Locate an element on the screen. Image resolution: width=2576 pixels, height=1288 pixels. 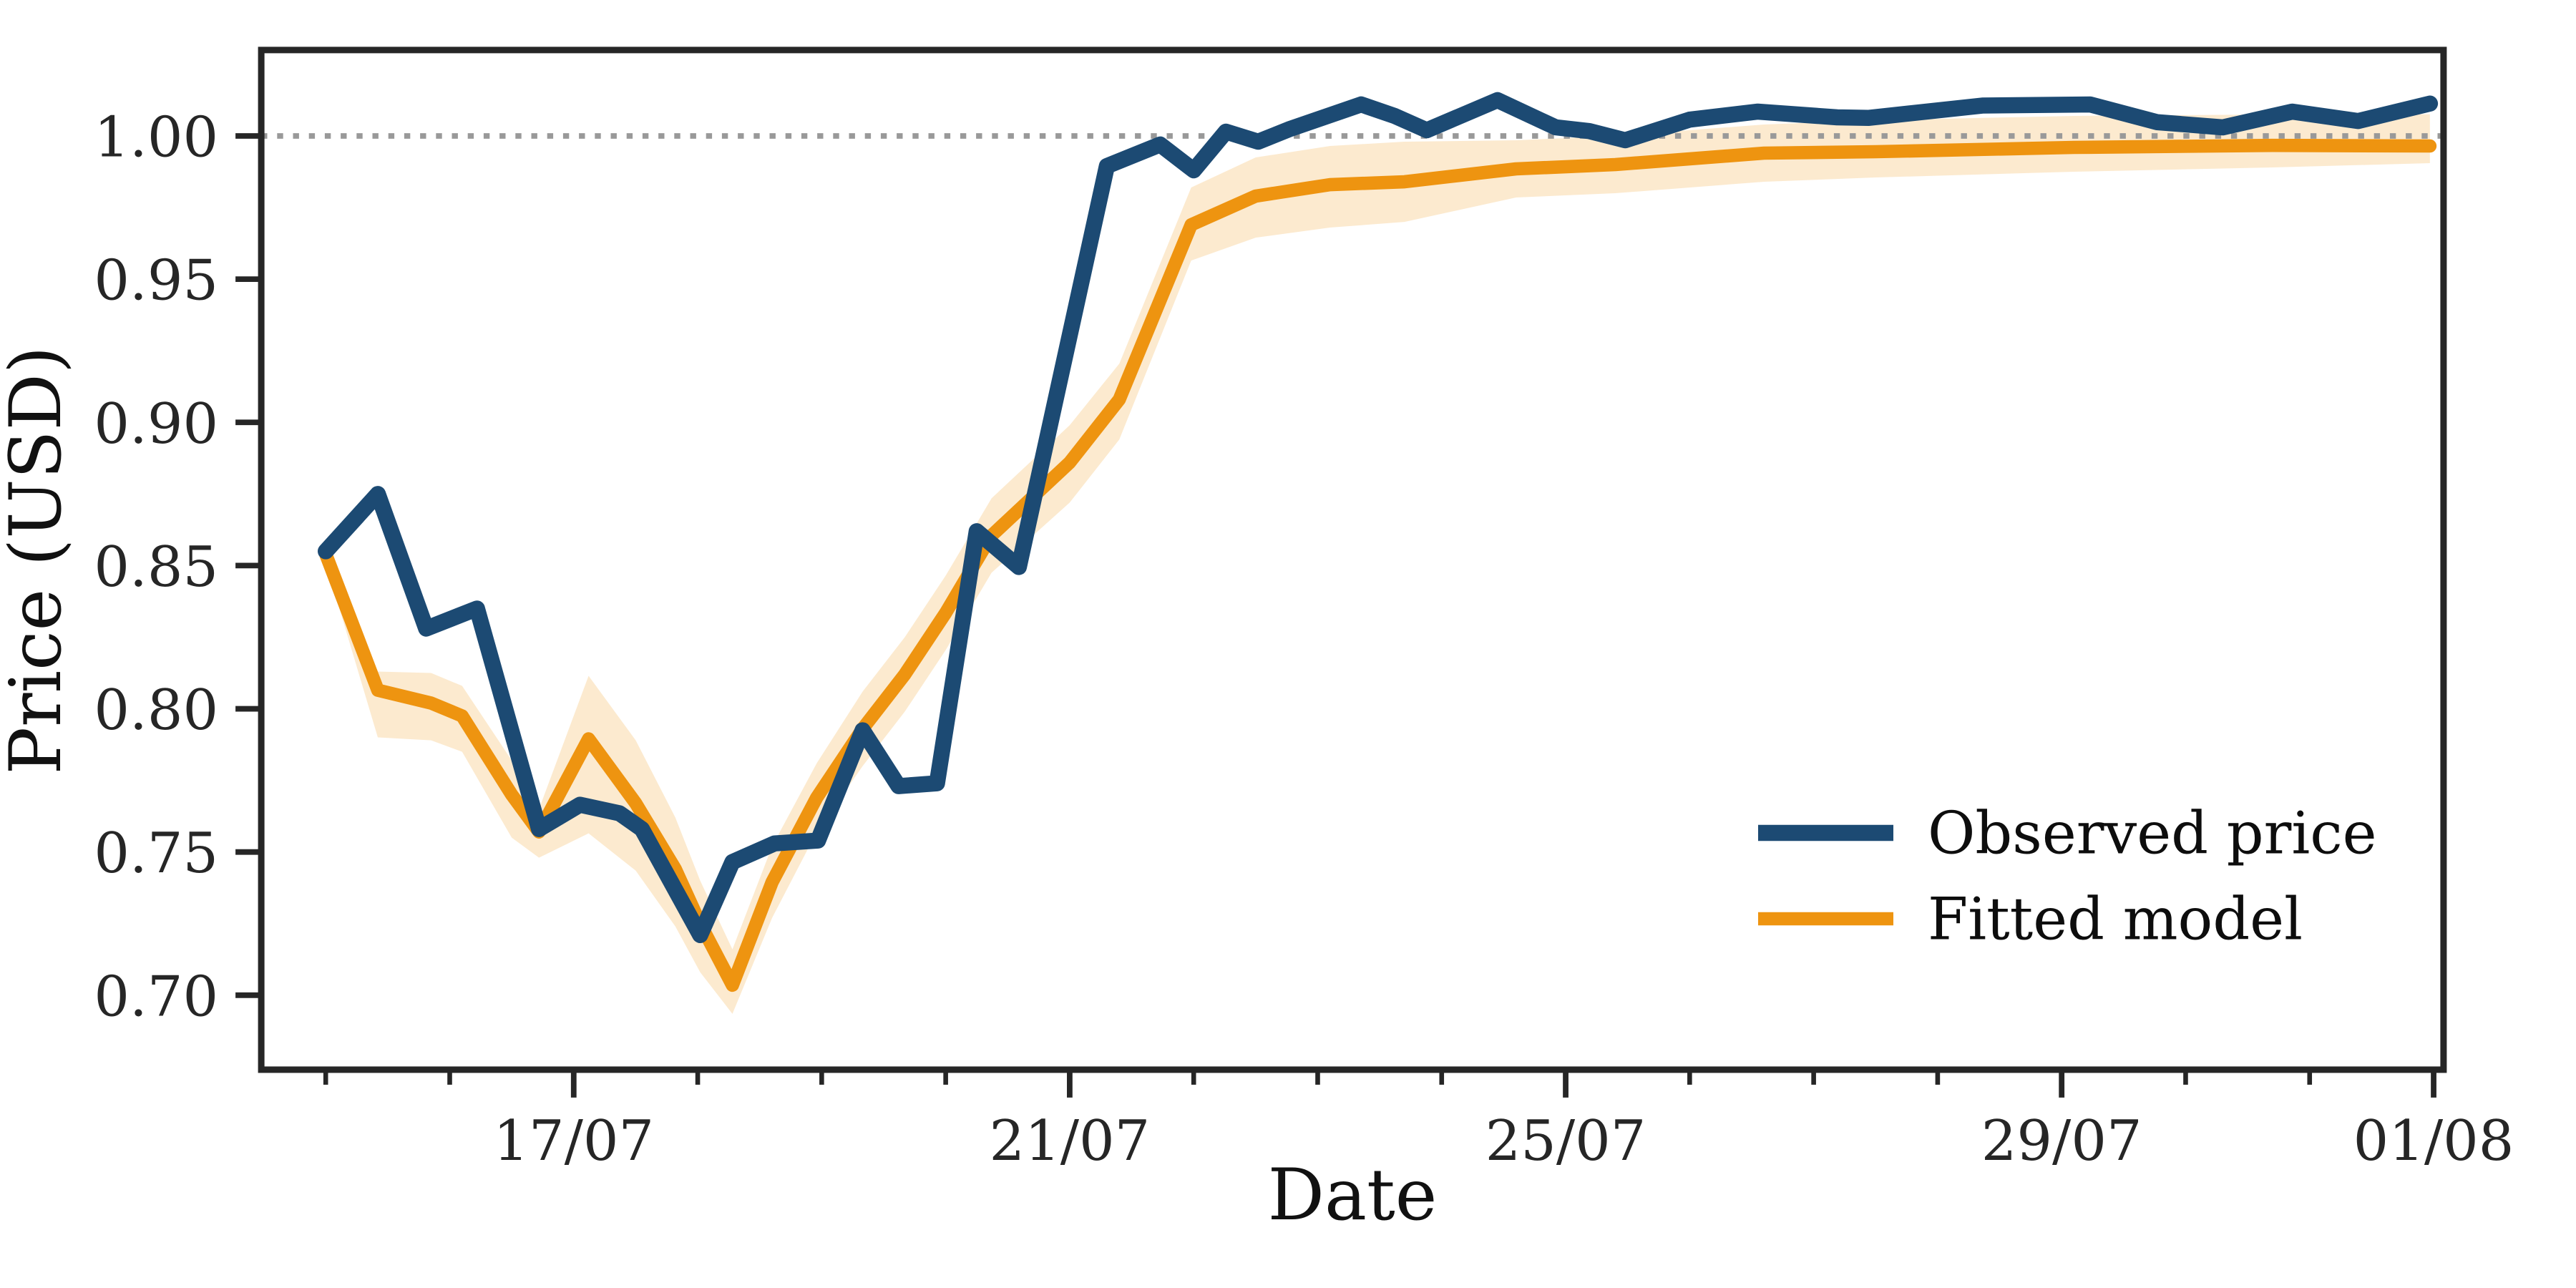
x-tick-label: 01/08 is located at coordinates (2433, 1141).